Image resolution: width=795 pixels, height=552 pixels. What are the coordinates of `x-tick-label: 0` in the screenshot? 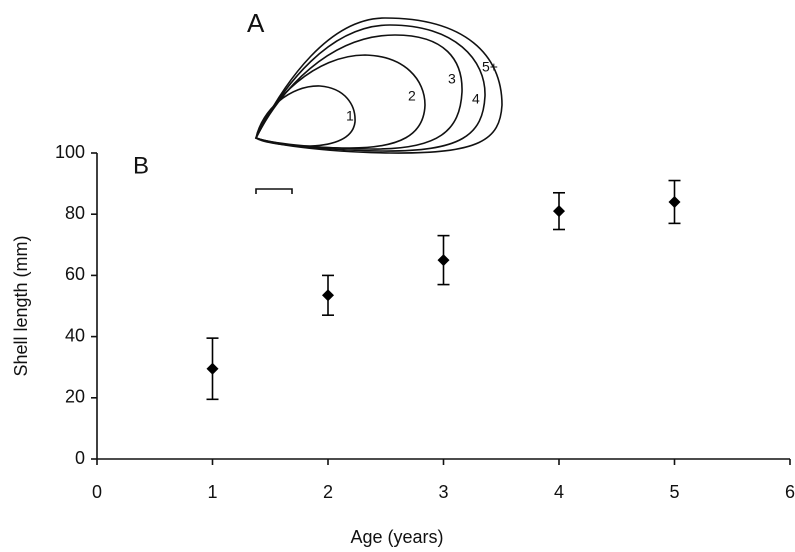 It's located at (97, 492).